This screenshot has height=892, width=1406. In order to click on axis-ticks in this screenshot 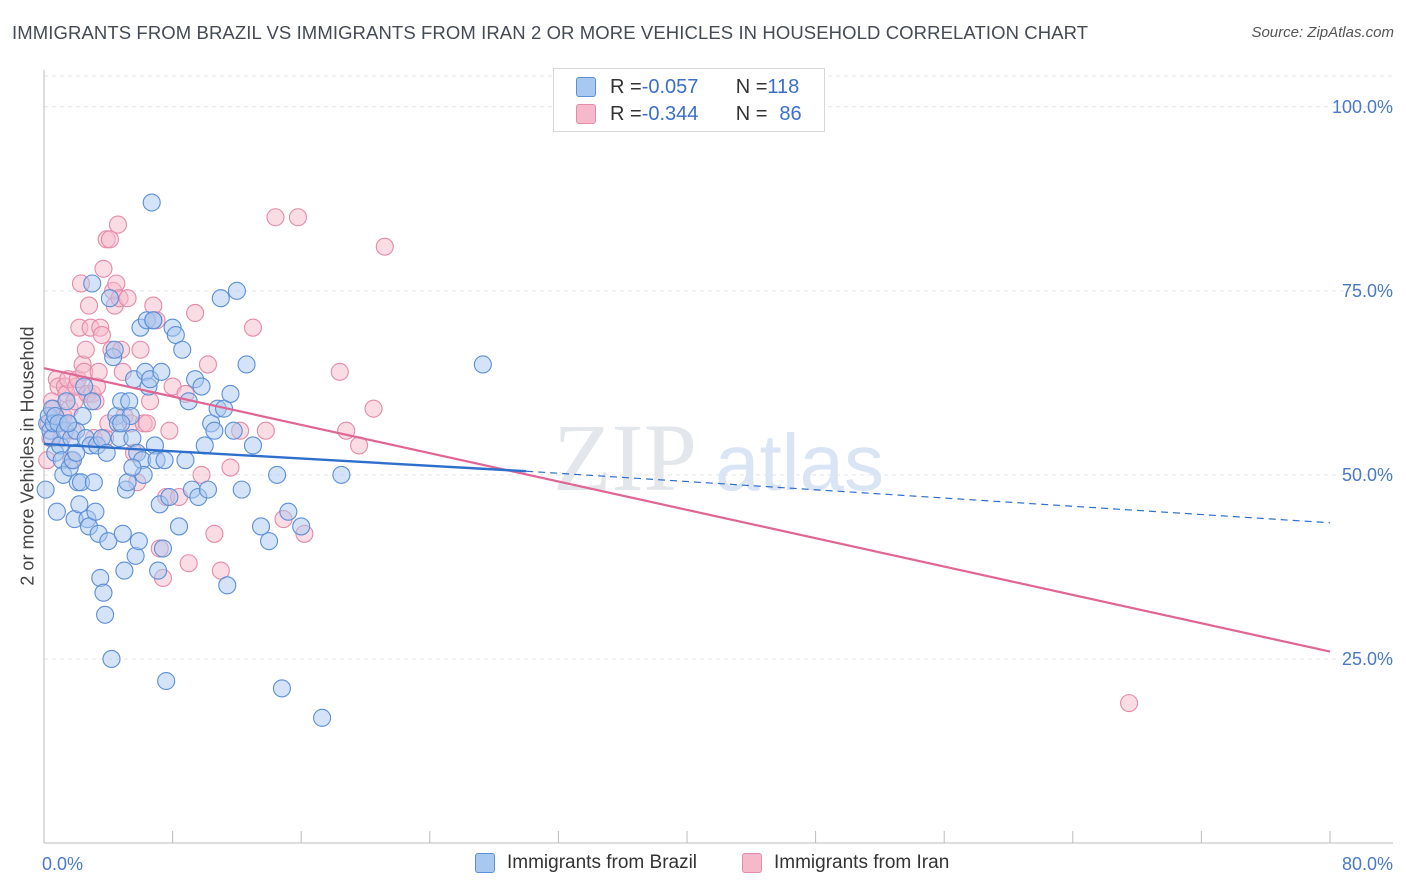, I will do `click(687, 837)`.